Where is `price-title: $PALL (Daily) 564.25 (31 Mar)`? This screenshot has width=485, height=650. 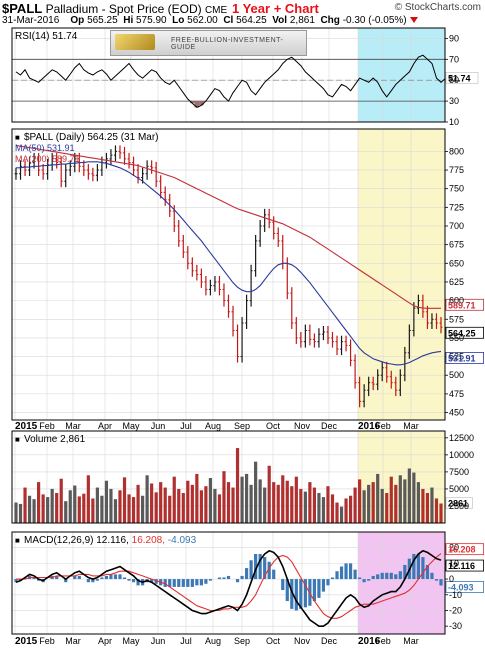
price-title: $PALL (Daily) 564.25 (31 Mar) is located at coordinates (91, 137).